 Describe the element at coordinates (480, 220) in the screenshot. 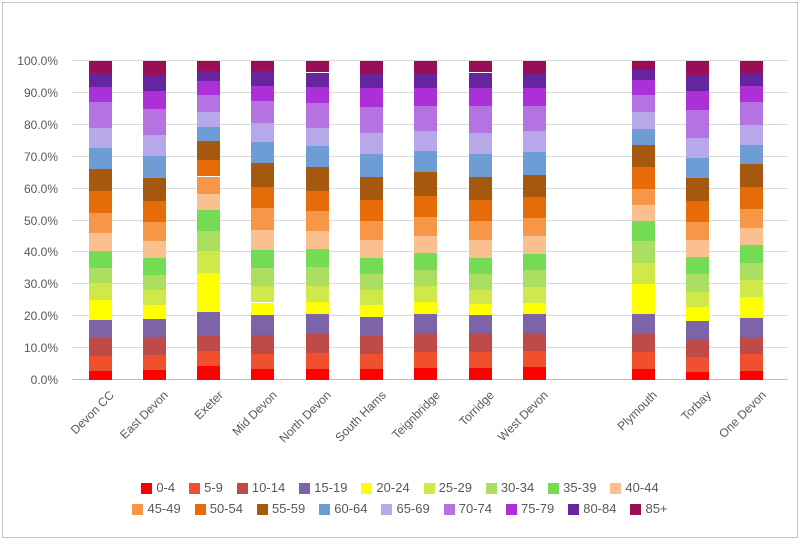

I see `bar-torridge` at that location.